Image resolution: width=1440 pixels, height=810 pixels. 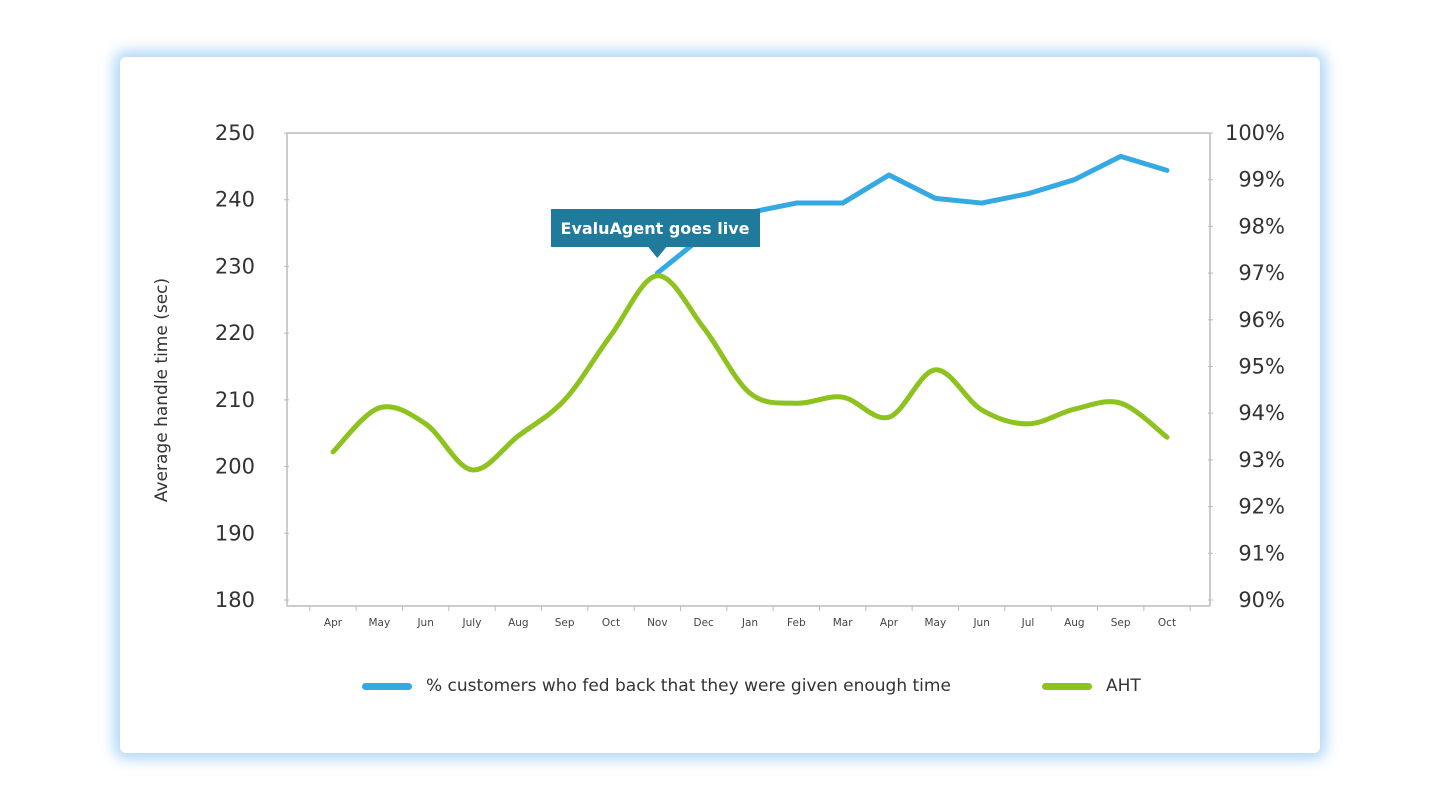 What do you see at coordinates (162, 390) in the screenshot?
I see `y-axis-title: Average handle time (sec)` at bounding box center [162, 390].